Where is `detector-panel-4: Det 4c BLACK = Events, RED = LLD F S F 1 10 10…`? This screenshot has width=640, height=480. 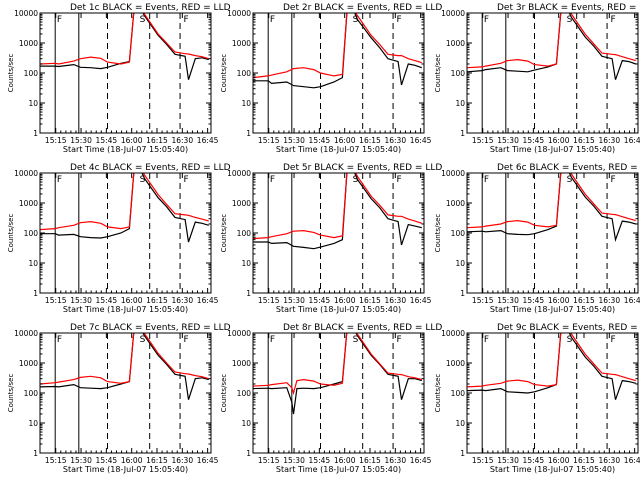
detector-panel-4: Det 4c BLACK = Events, RED = LLD F S F 1 10 10… is located at coordinates (119, 238).